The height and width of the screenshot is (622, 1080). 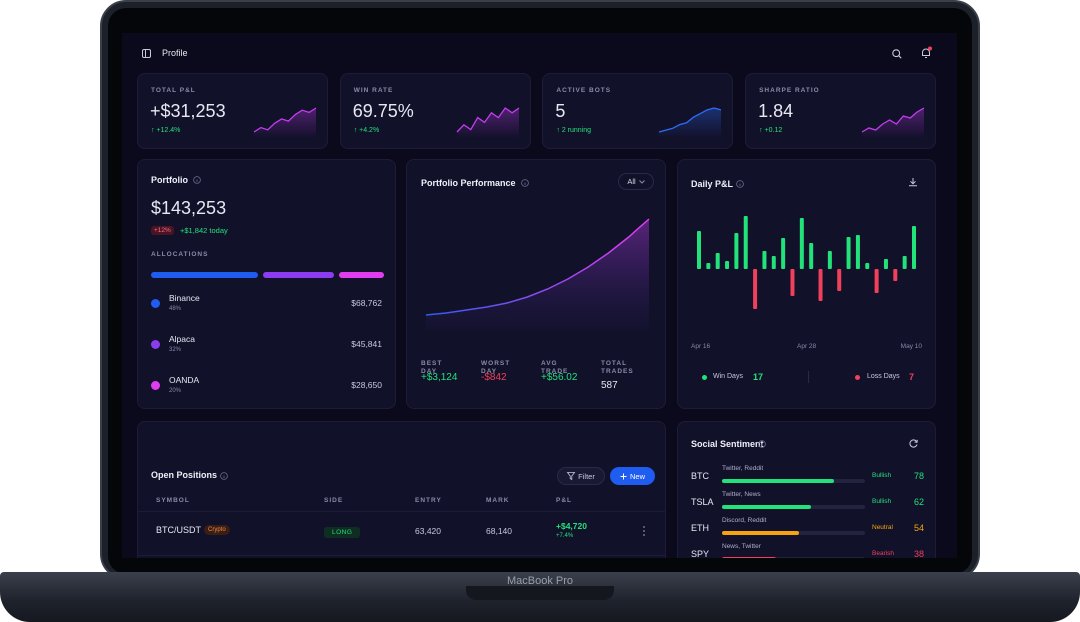 What do you see at coordinates (741, 546) in the screenshot?
I see `sources: News, Twitter` at bounding box center [741, 546].